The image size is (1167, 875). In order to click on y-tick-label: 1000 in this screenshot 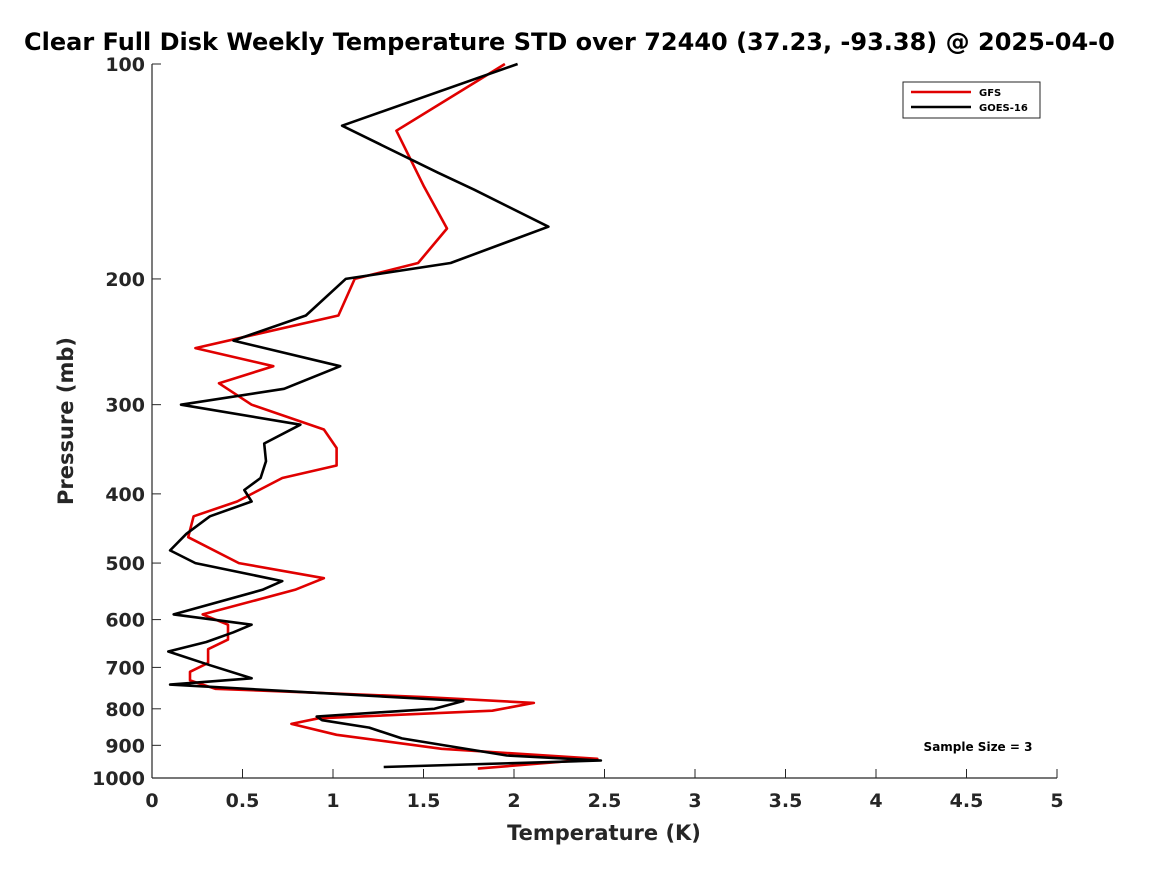, I will do `click(118, 779)`.